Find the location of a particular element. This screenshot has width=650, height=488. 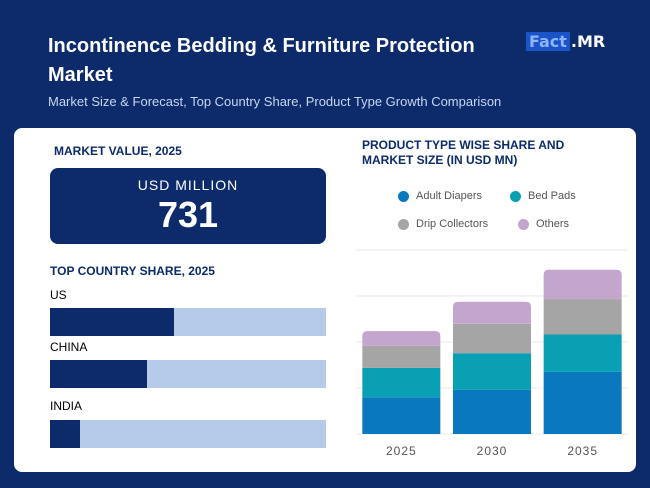

legend-dot-bed-pads is located at coordinates (515, 196).